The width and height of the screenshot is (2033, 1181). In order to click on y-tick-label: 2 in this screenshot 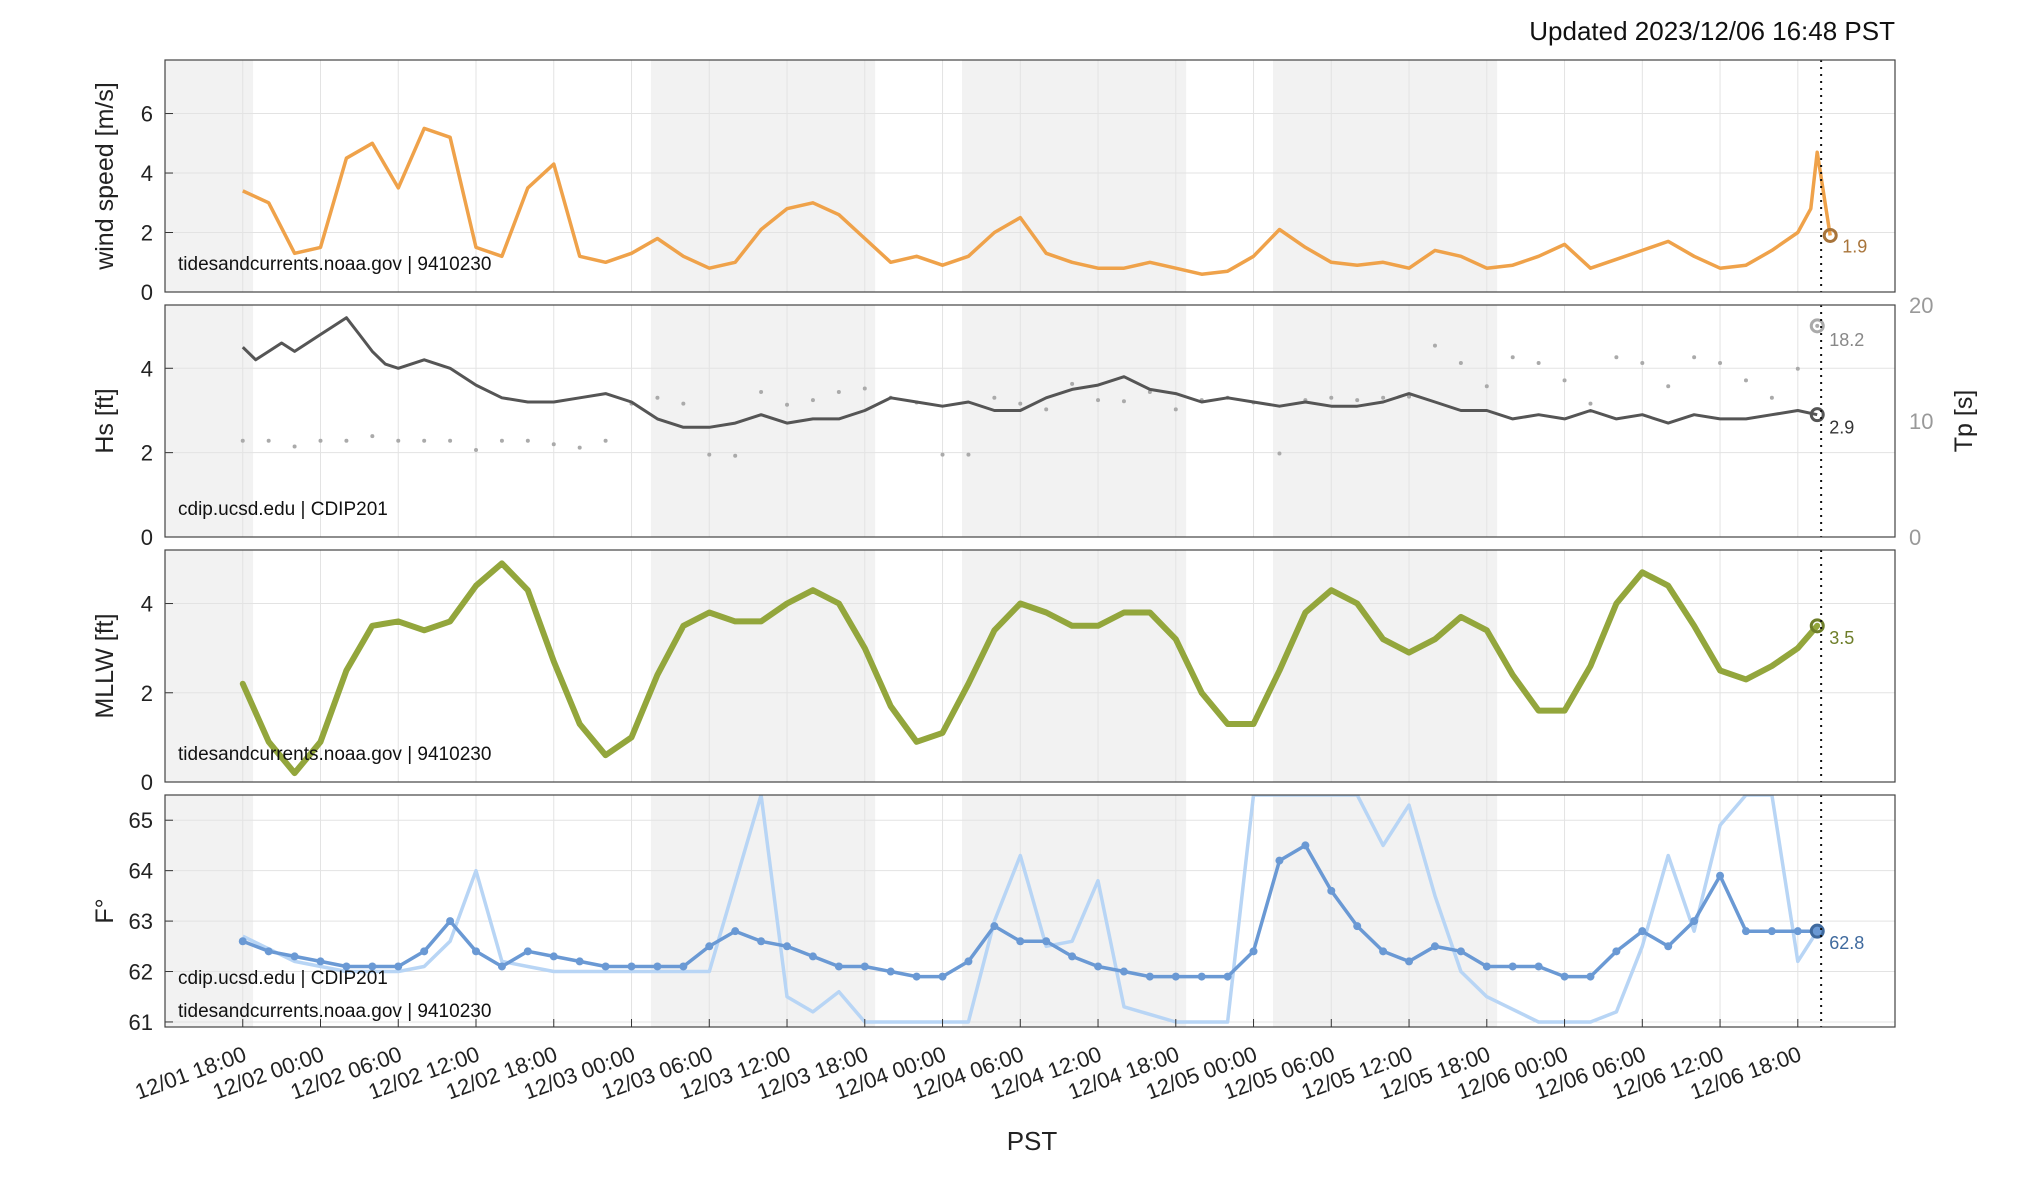, I will do `click(147, 233)`.